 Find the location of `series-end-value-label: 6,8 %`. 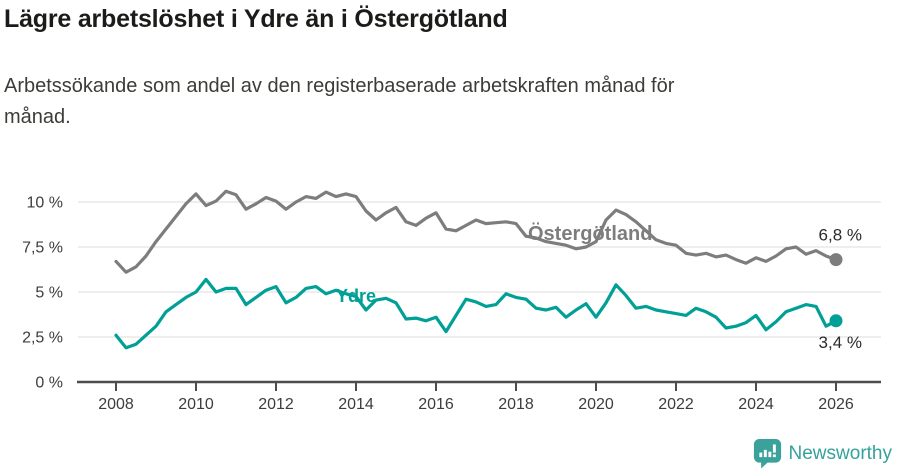

series-end-value-label: 6,8 % is located at coordinates (840, 235).